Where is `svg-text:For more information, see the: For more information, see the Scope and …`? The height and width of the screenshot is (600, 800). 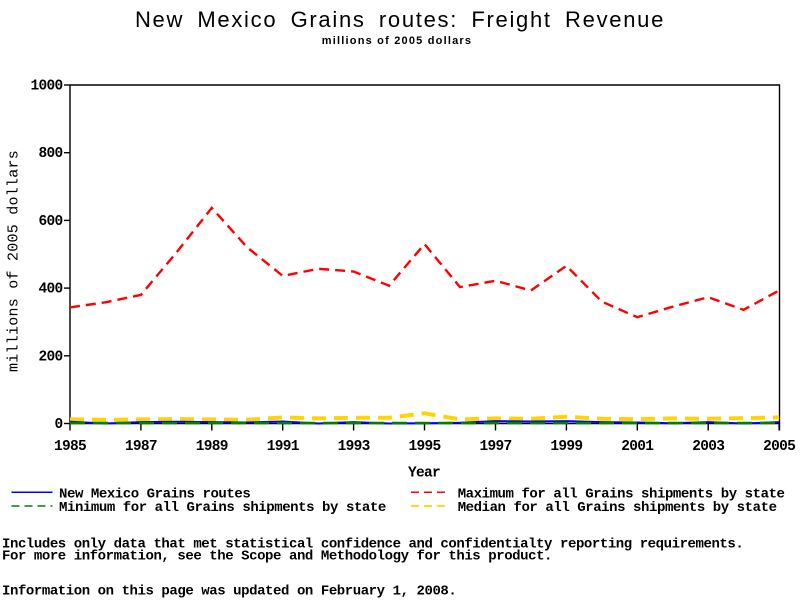
svg-text:For more information, see the: For more information, see the Scope and … is located at coordinates (277, 557).